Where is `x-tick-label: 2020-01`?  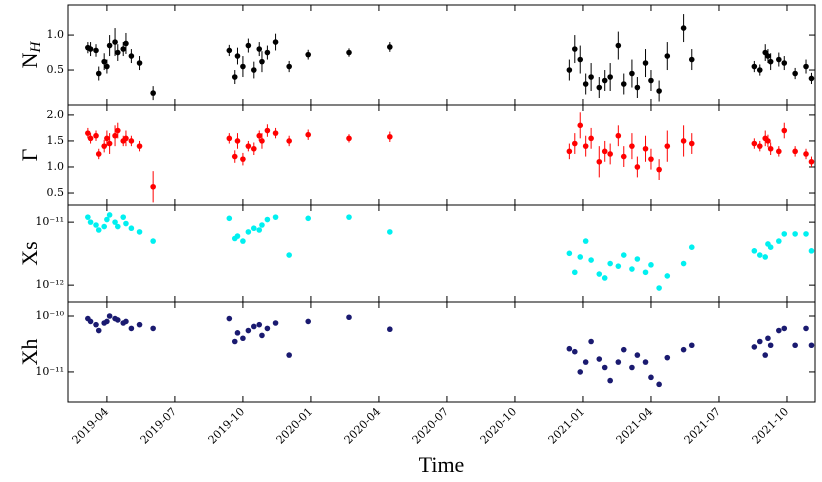
x-tick-label: 2020-01 is located at coordinates (295, 426).